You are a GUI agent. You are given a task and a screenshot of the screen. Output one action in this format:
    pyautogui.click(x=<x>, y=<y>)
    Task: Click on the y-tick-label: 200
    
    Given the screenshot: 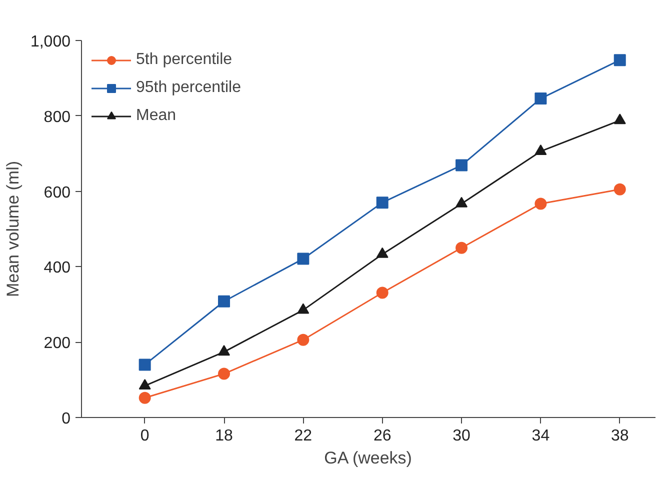 What is the action you would take?
    pyautogui.click(x=57, y=343)
    